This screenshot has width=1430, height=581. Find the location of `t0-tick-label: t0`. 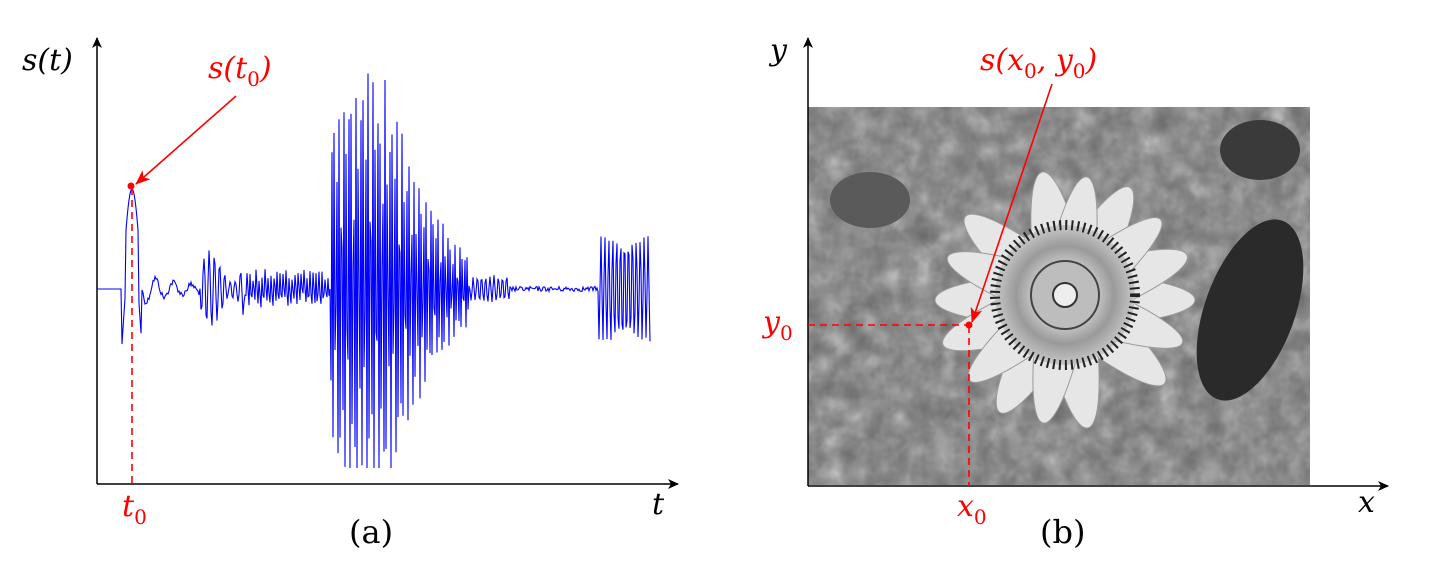

t0-tick-label: t0 is located at coordinates (134, 509).